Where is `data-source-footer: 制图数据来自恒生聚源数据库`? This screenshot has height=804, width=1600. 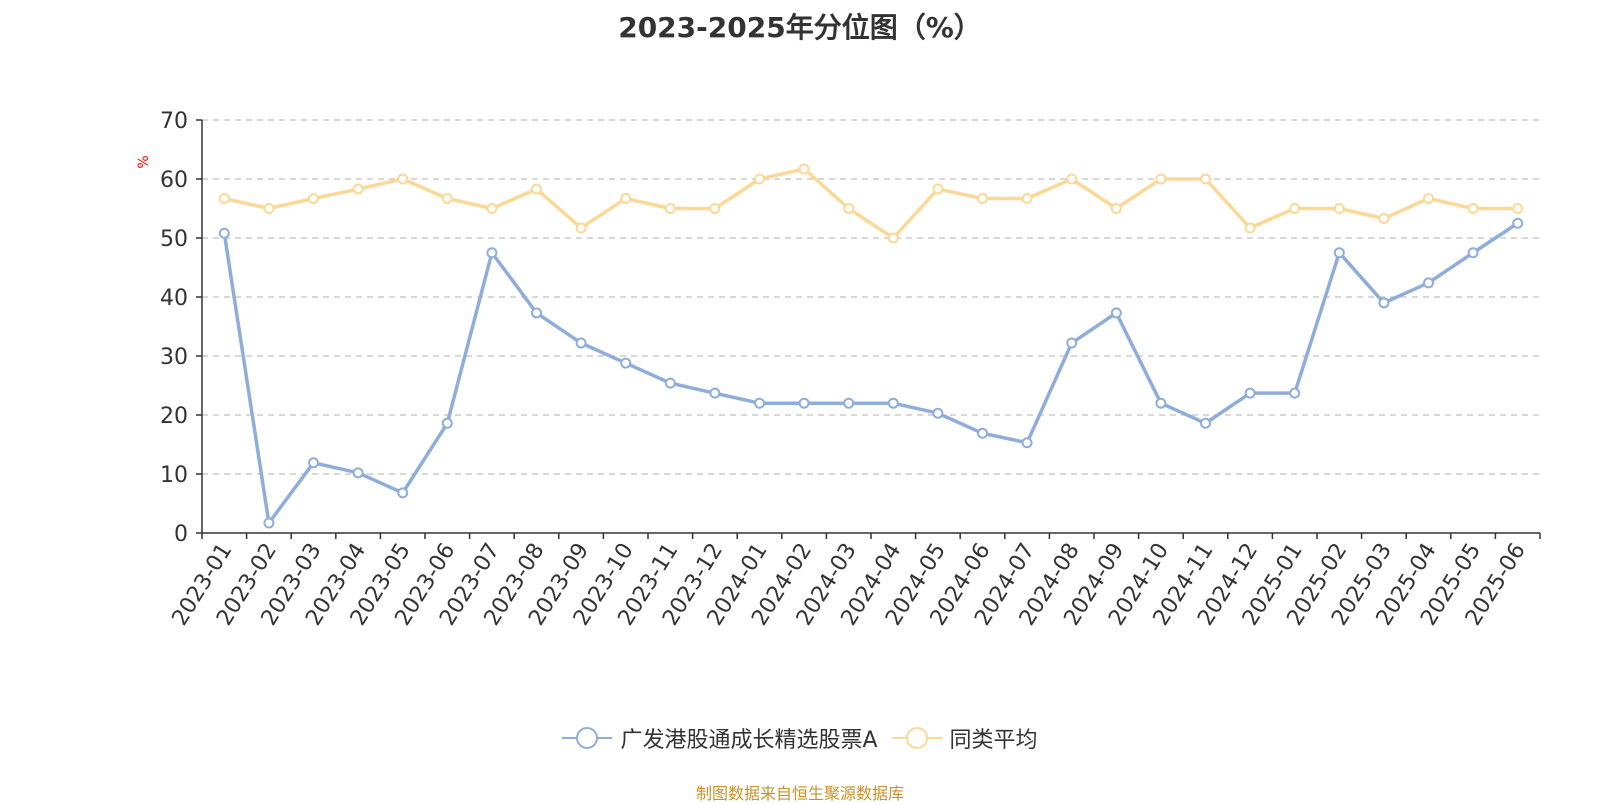
data-source-footer: 制图数据来自恒生聚源数据库 is located at coordinates (799, 793).